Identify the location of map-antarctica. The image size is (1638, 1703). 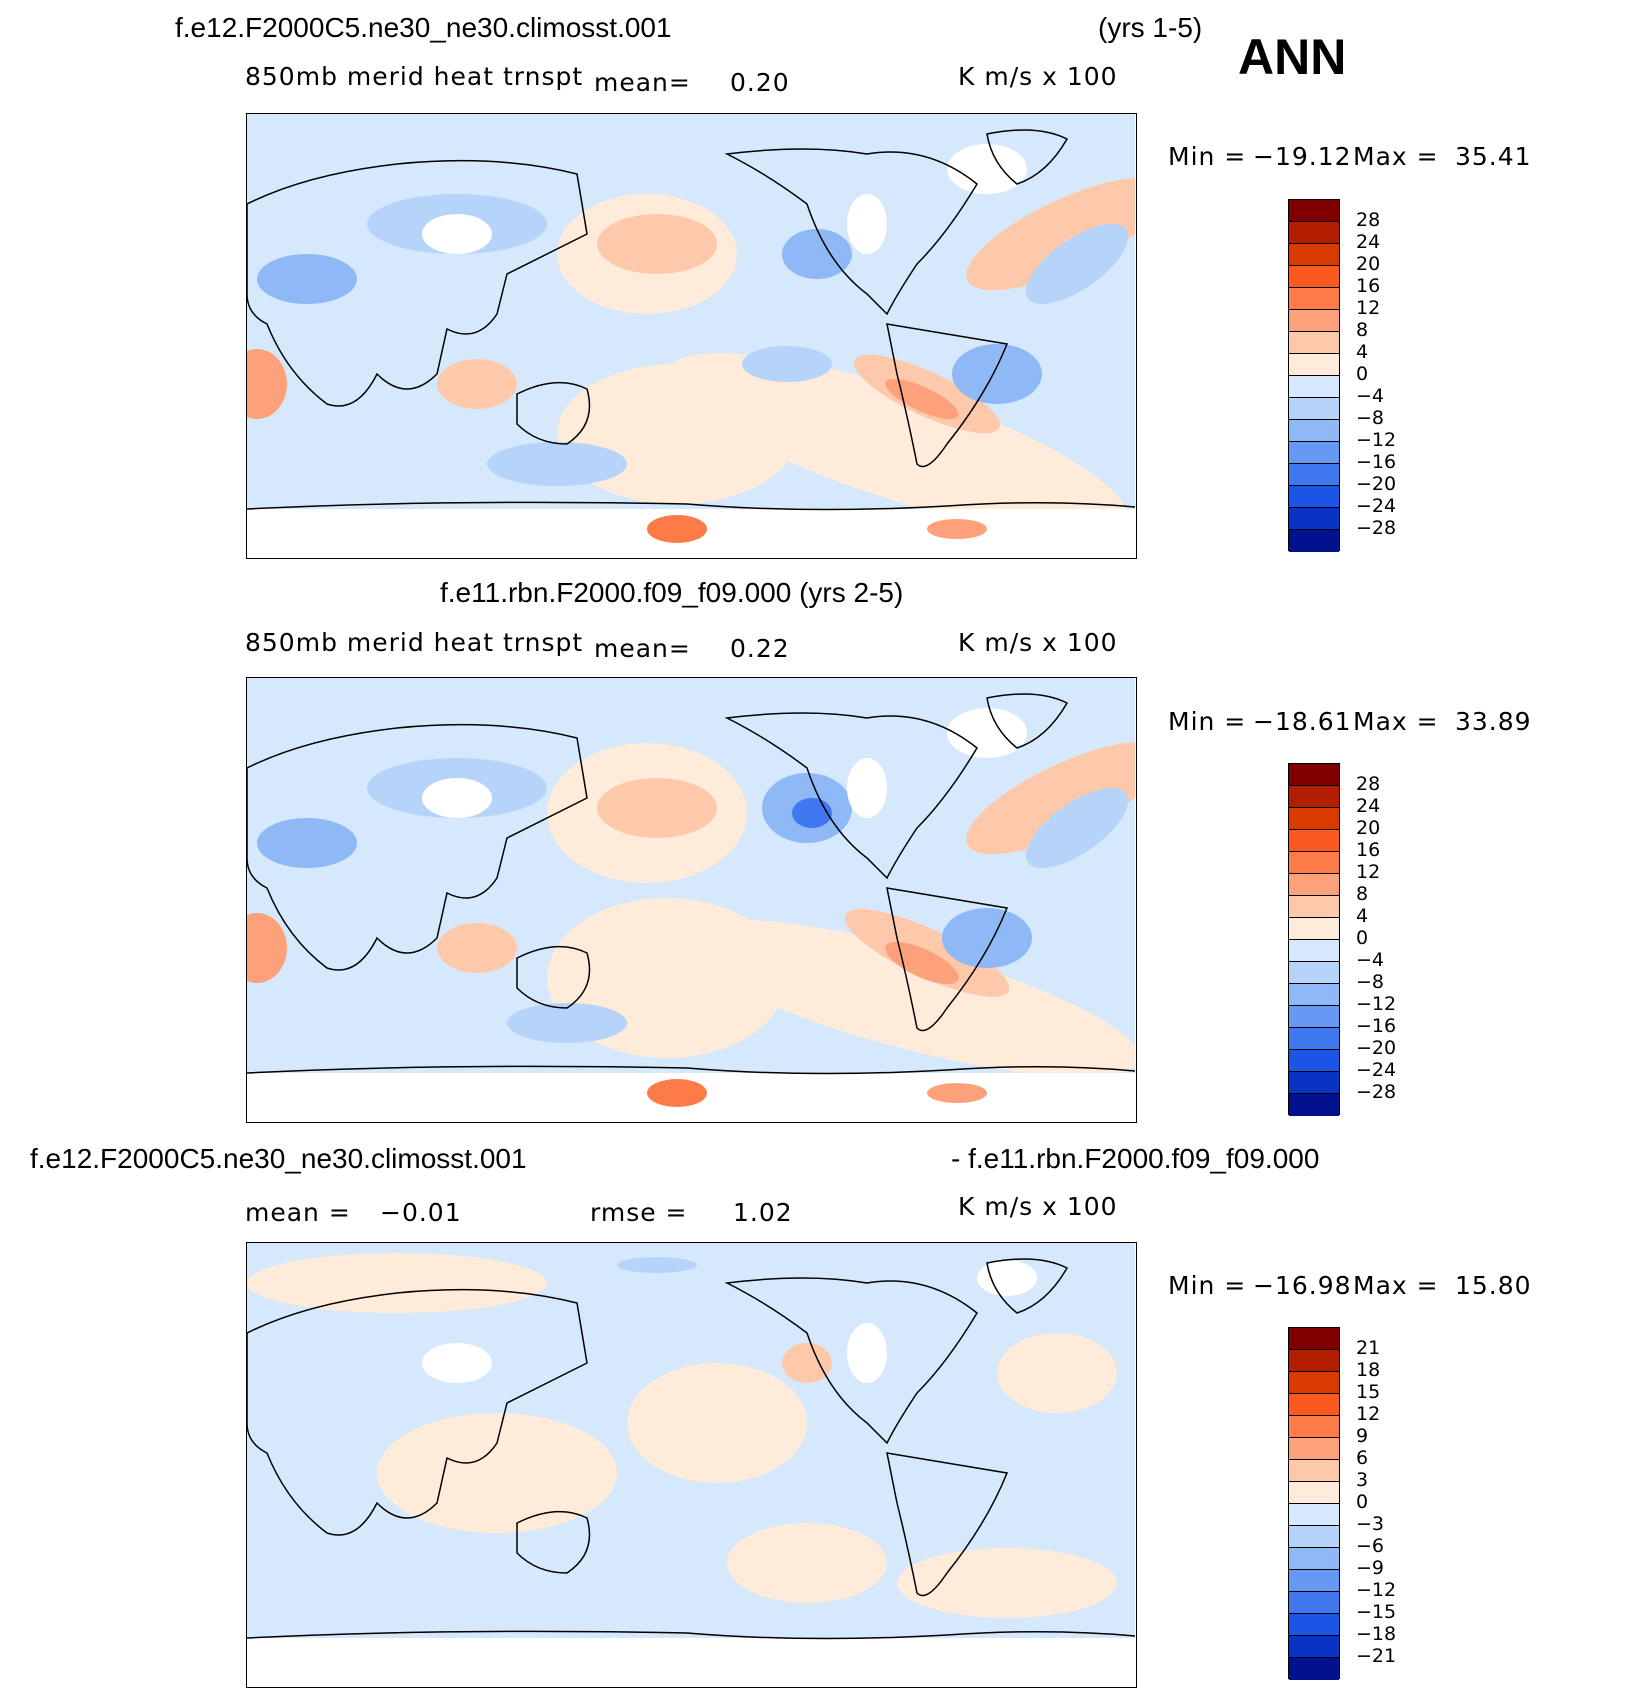
(691, 1662).